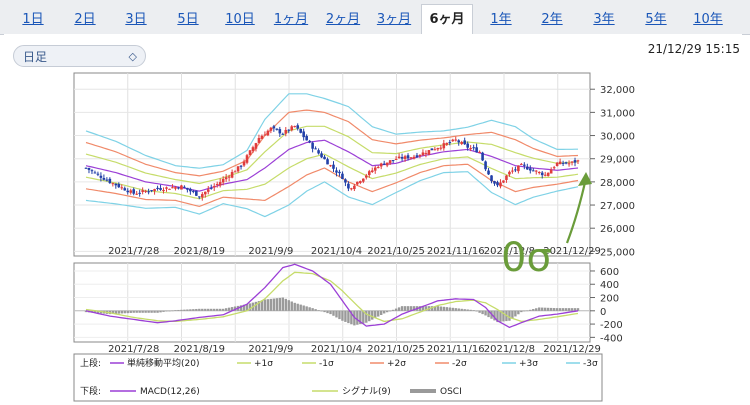 This screenshot has width=750, height=405. What do you see at coordinates (501, 19) in the screenshot?
I see `tab-10: 1年` at bounding box center [501, 19].